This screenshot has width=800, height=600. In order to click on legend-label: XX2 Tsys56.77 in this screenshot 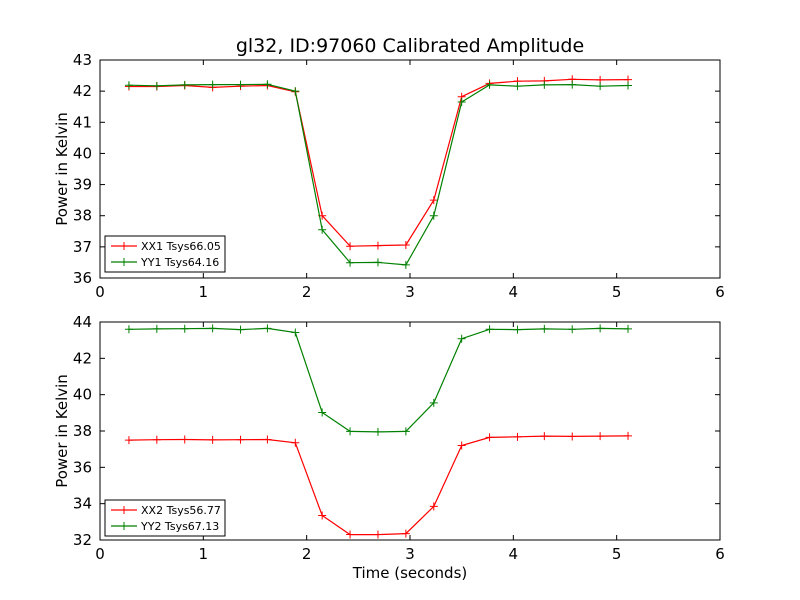, I will do `click(181, 510)`.